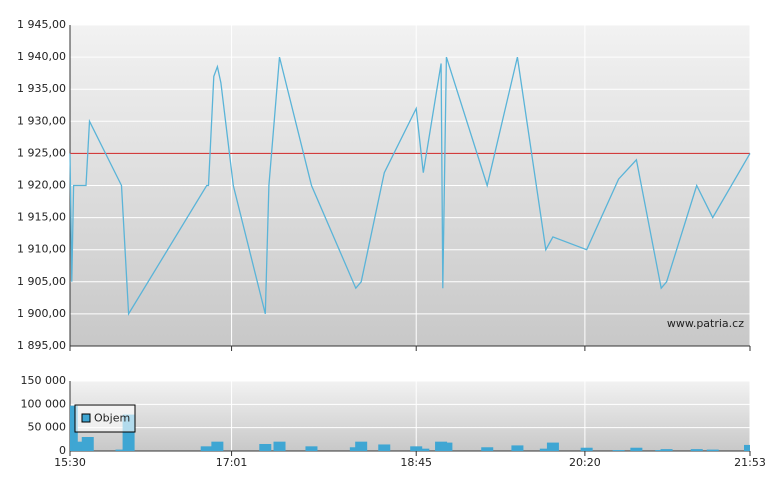 The height and width of the screenshot is (490, 780). I want to click on watermark: www.patria.cz, so click(705, 323).